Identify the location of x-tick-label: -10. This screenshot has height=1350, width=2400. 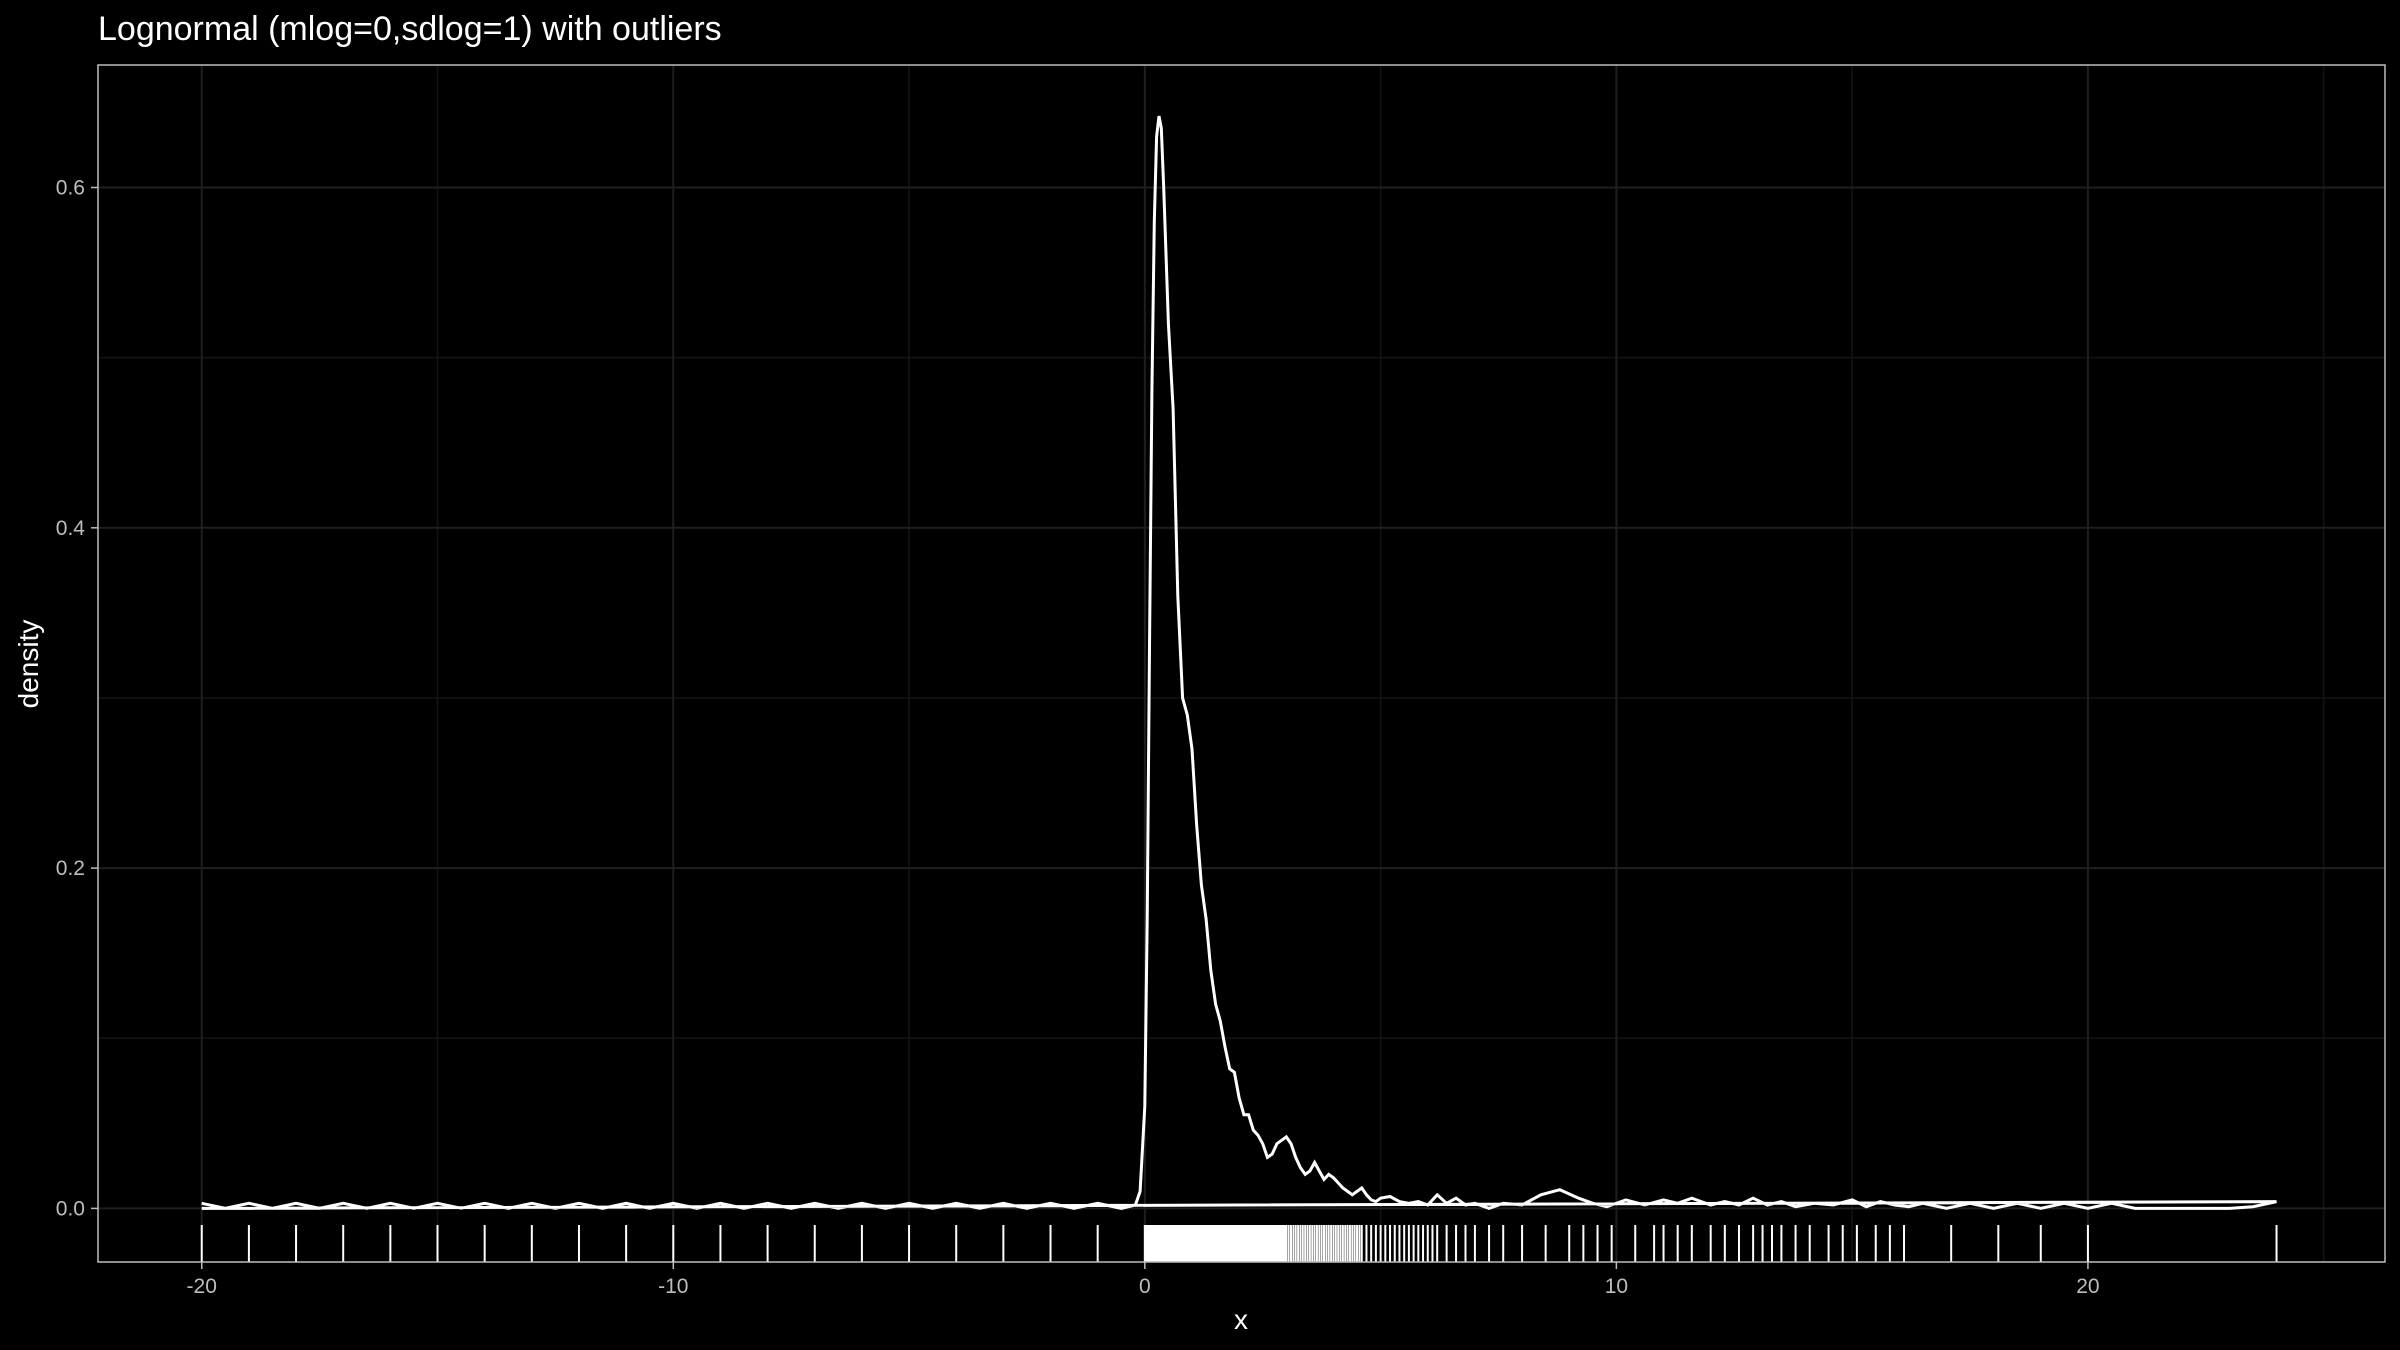
(673, 1286).